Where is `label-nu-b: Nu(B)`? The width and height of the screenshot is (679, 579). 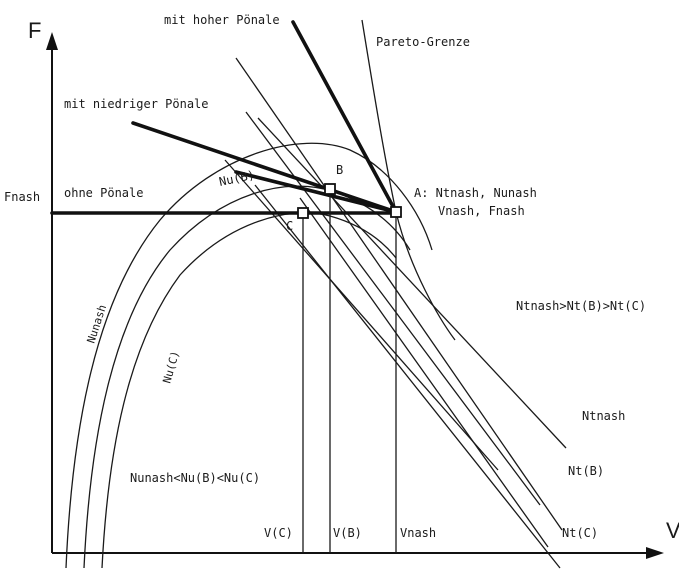 label-nu-b: Nu(B) is located at coordinates (237, 178).